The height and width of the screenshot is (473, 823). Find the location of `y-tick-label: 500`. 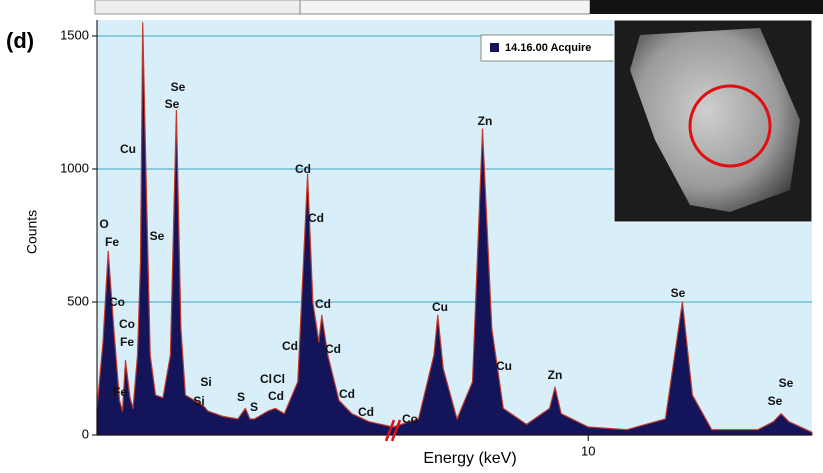

y-tick-label: 500 is located at coordinates (78, 300).